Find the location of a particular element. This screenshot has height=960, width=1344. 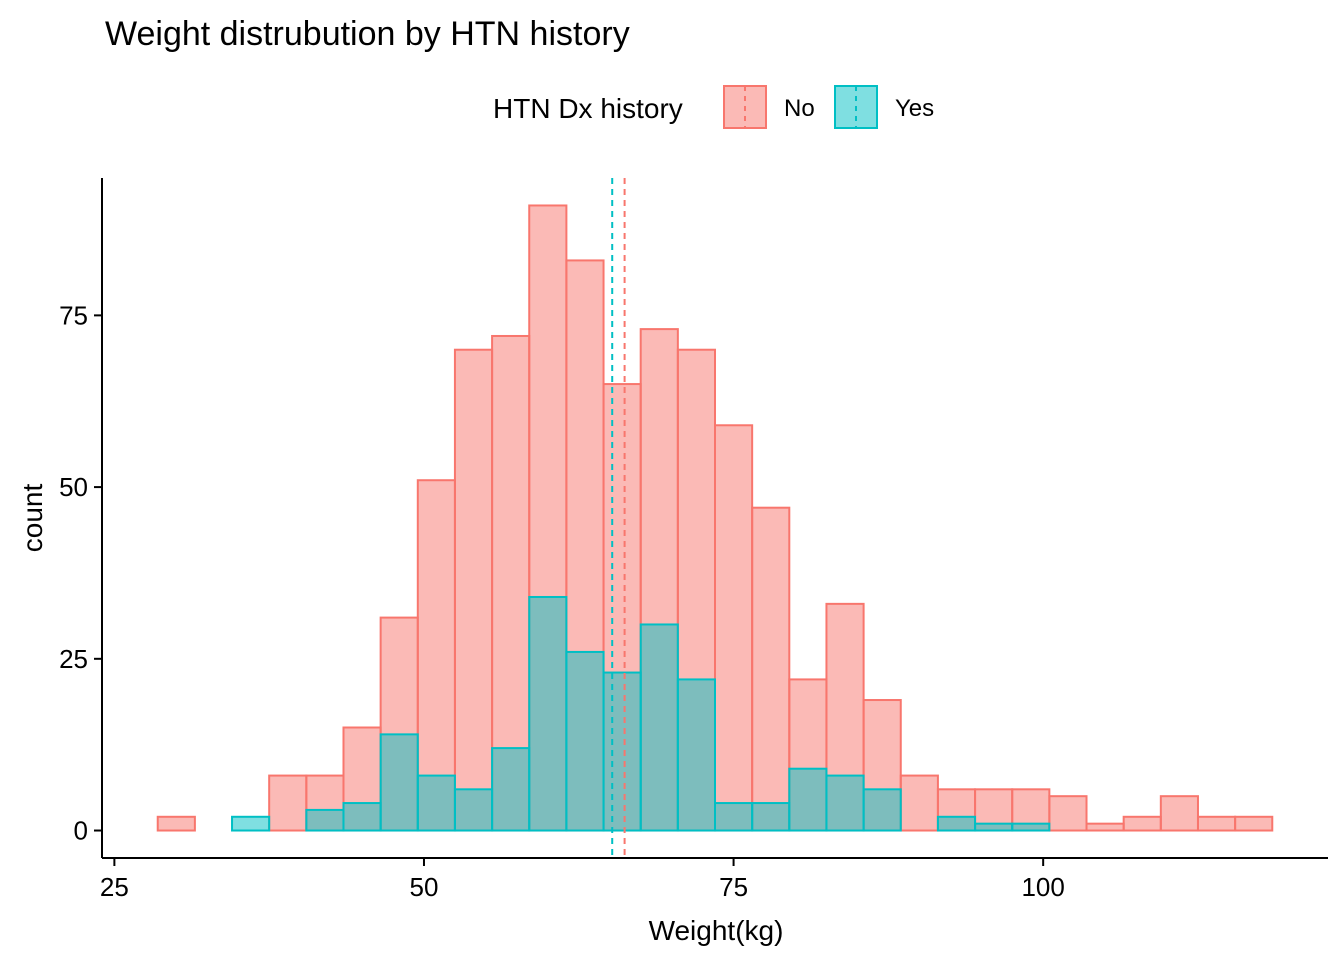

legend-key-yes: Yes is located at coordinates (884, 107).